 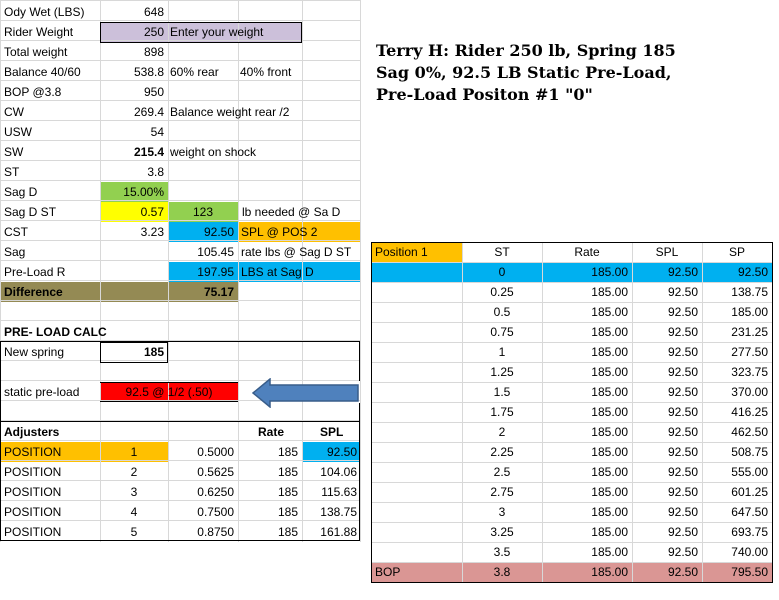 What do you see at coordinates (218, 232) in the screenshot?
I see `row-value-2: 92.50` at bounding box center [218, 232].